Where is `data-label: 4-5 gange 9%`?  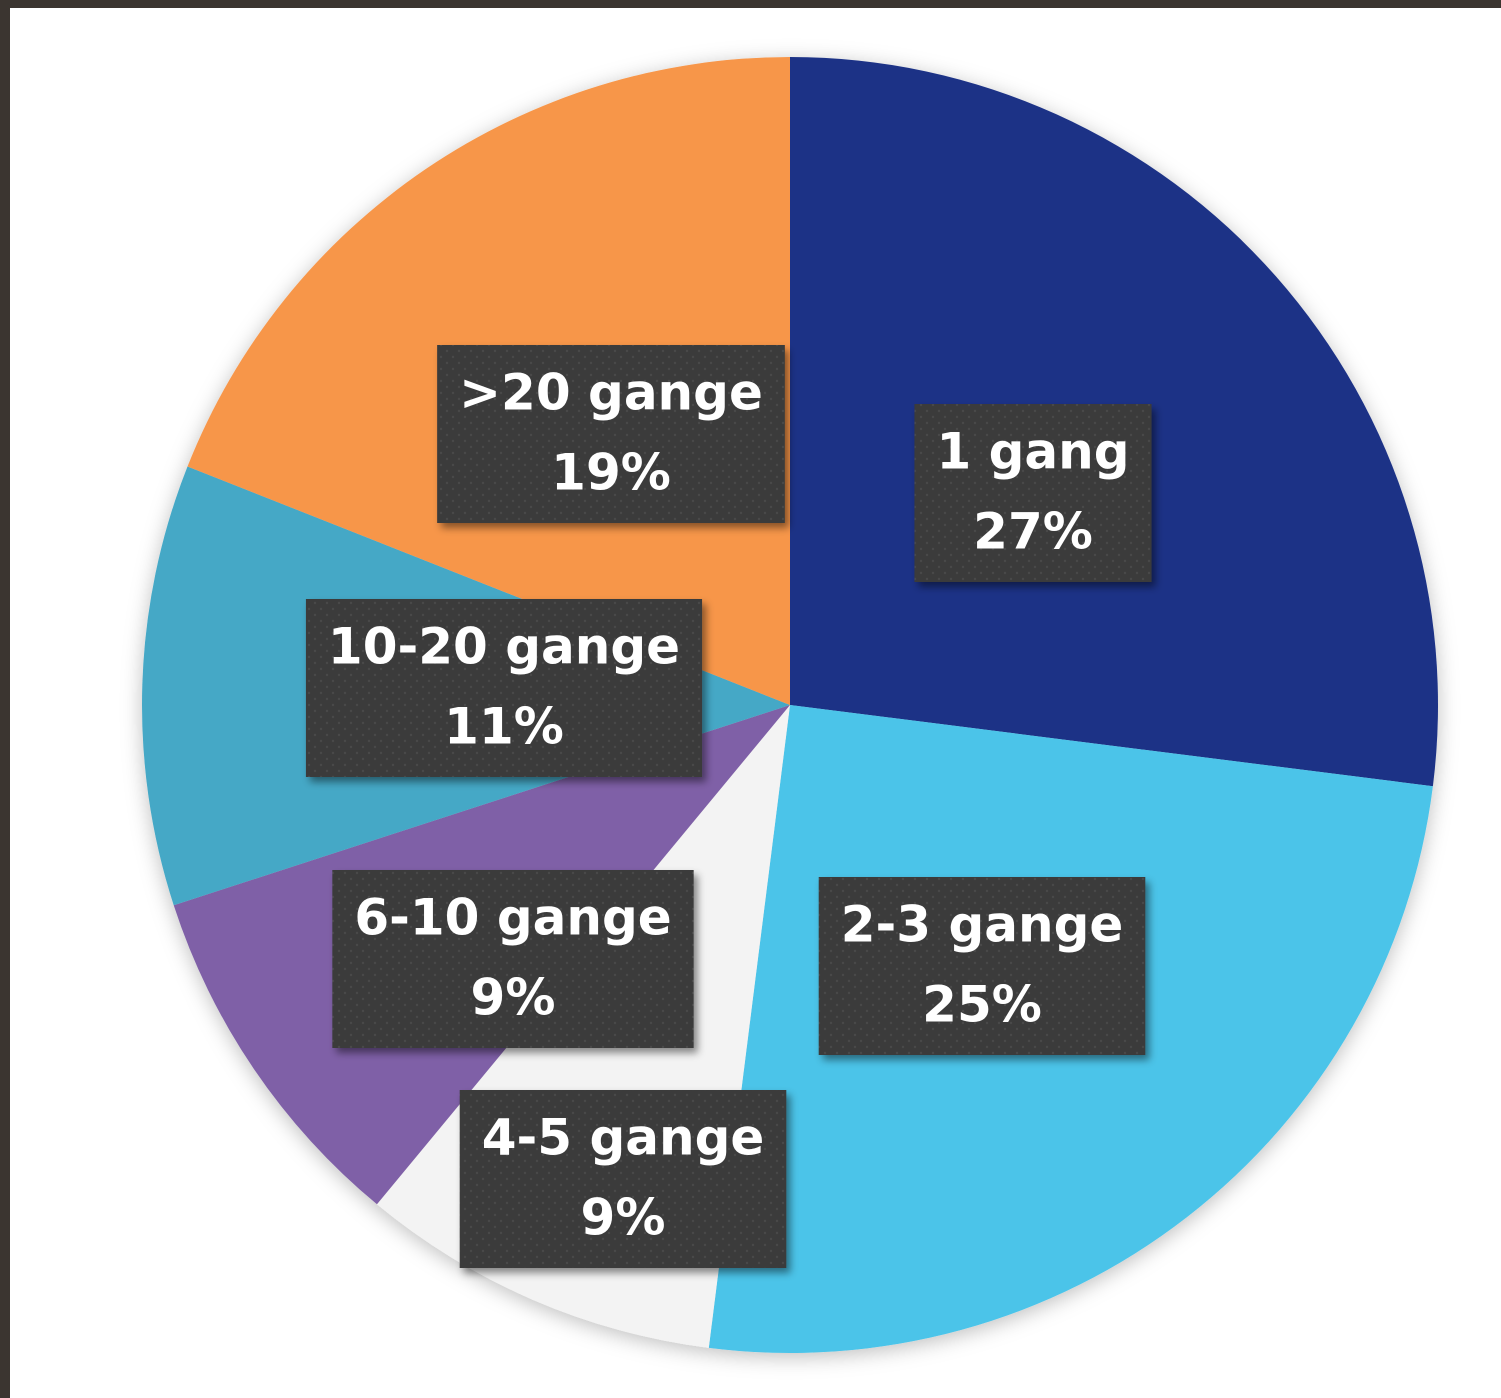 data-label: 4-5 gange 9% is located at coordinates (623, 1179).